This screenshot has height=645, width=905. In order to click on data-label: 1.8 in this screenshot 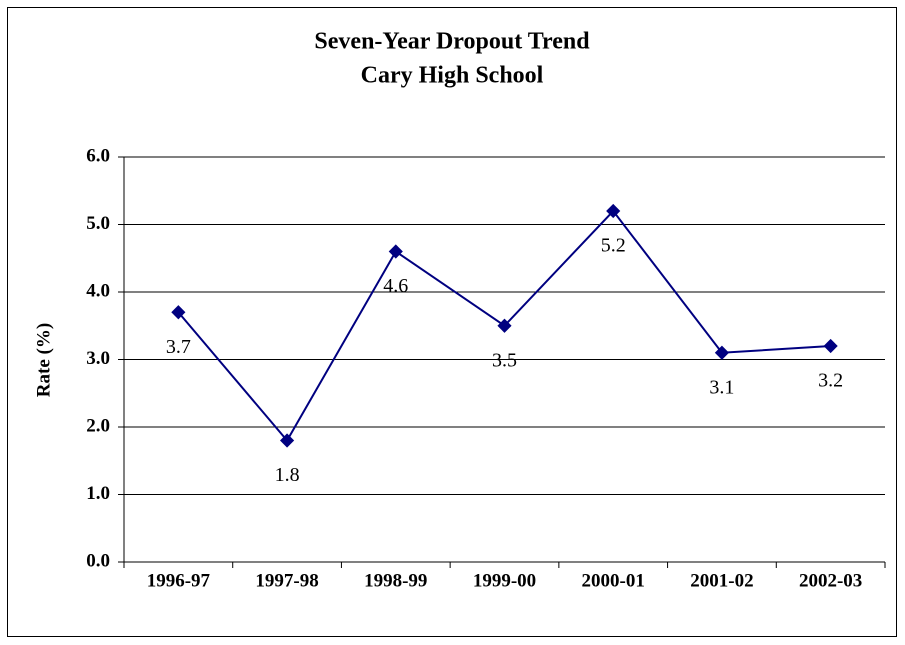, I will do `click(287, 475)`.